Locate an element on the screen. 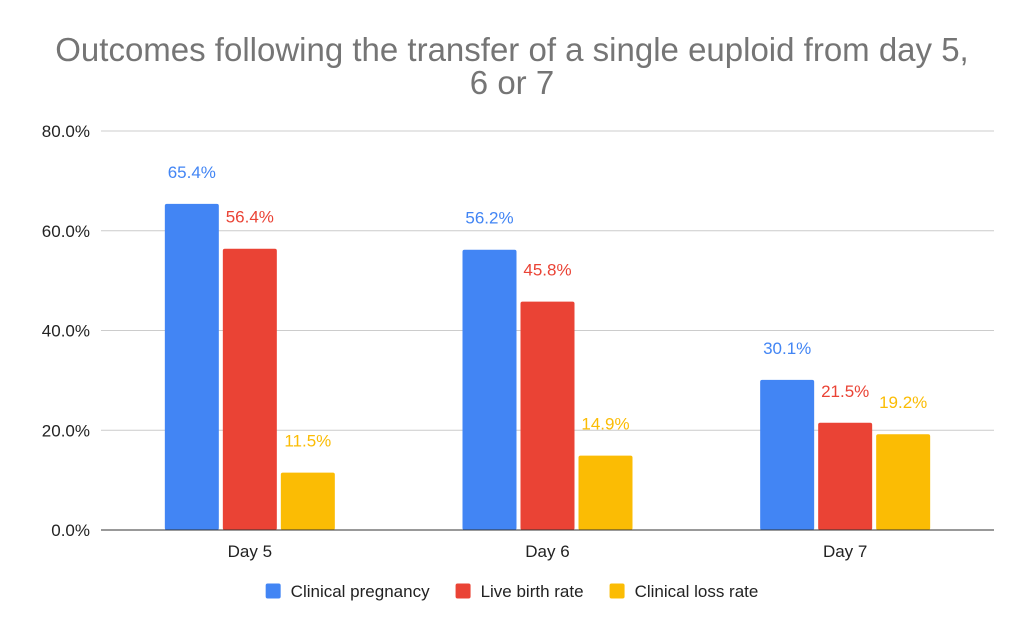 This screenshot has width=1024, height=634. data-label: 56.4% is located at coordinates (250, 217).